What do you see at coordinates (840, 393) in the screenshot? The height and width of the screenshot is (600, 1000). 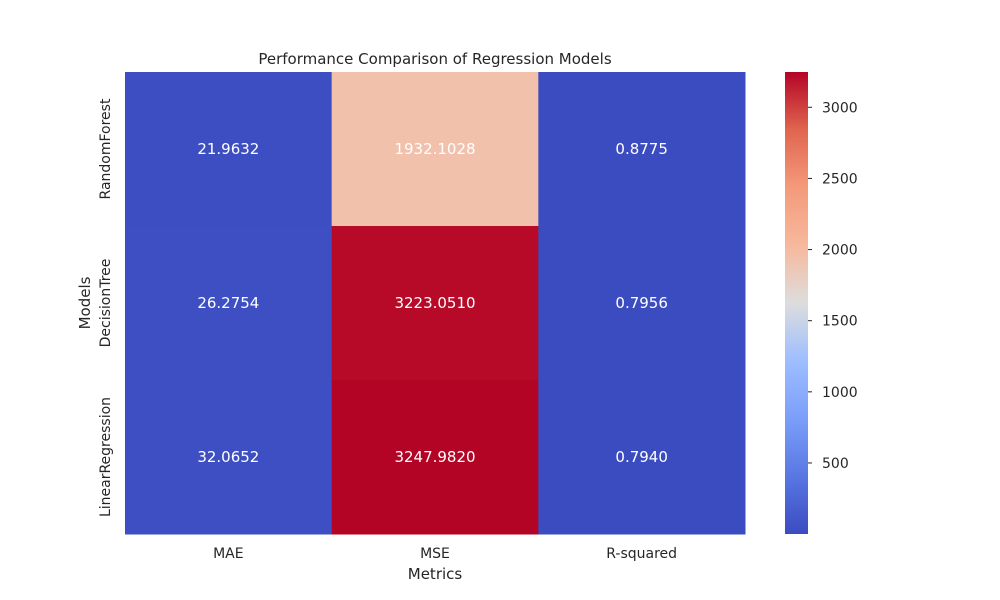 I see `colorbar-tick-label: 1000` at bounding box center [840, 393].